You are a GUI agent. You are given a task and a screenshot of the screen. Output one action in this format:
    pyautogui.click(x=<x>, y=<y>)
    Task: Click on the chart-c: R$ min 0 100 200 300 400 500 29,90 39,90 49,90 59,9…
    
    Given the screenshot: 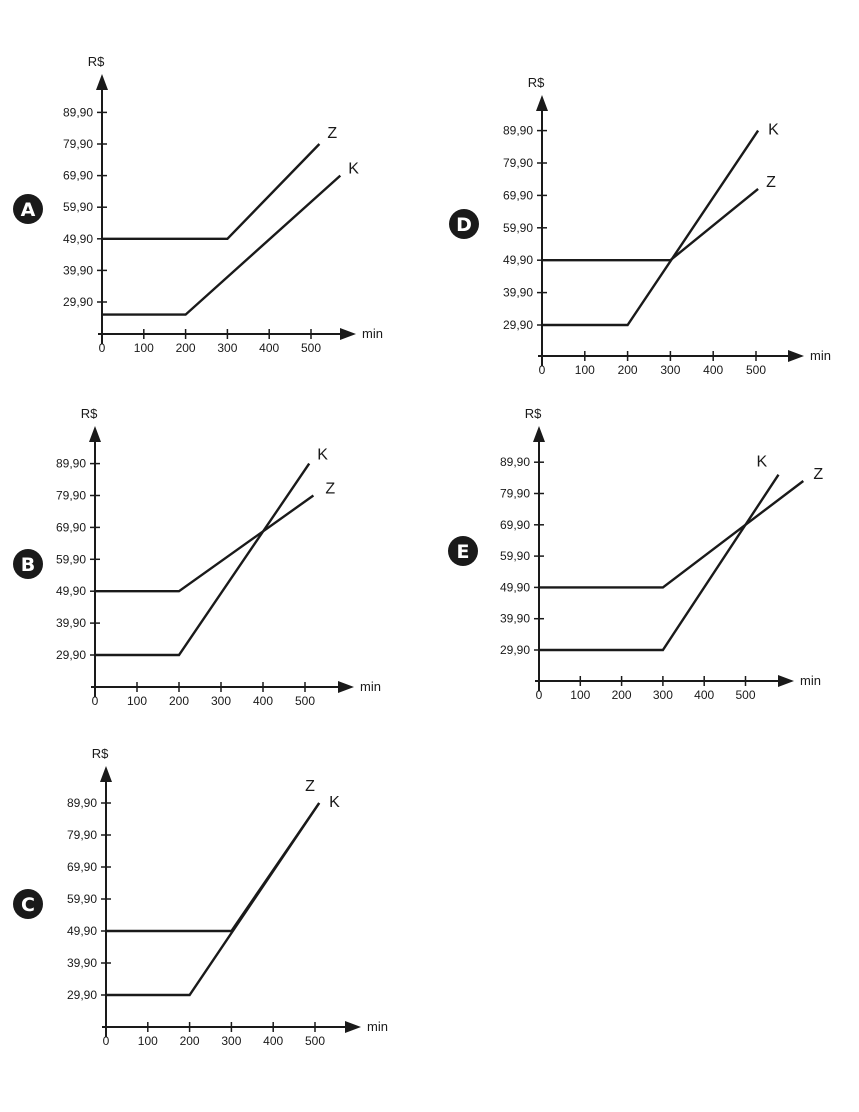 What is the action you would take?
    pyautogui.click(x=200, y=897)
    